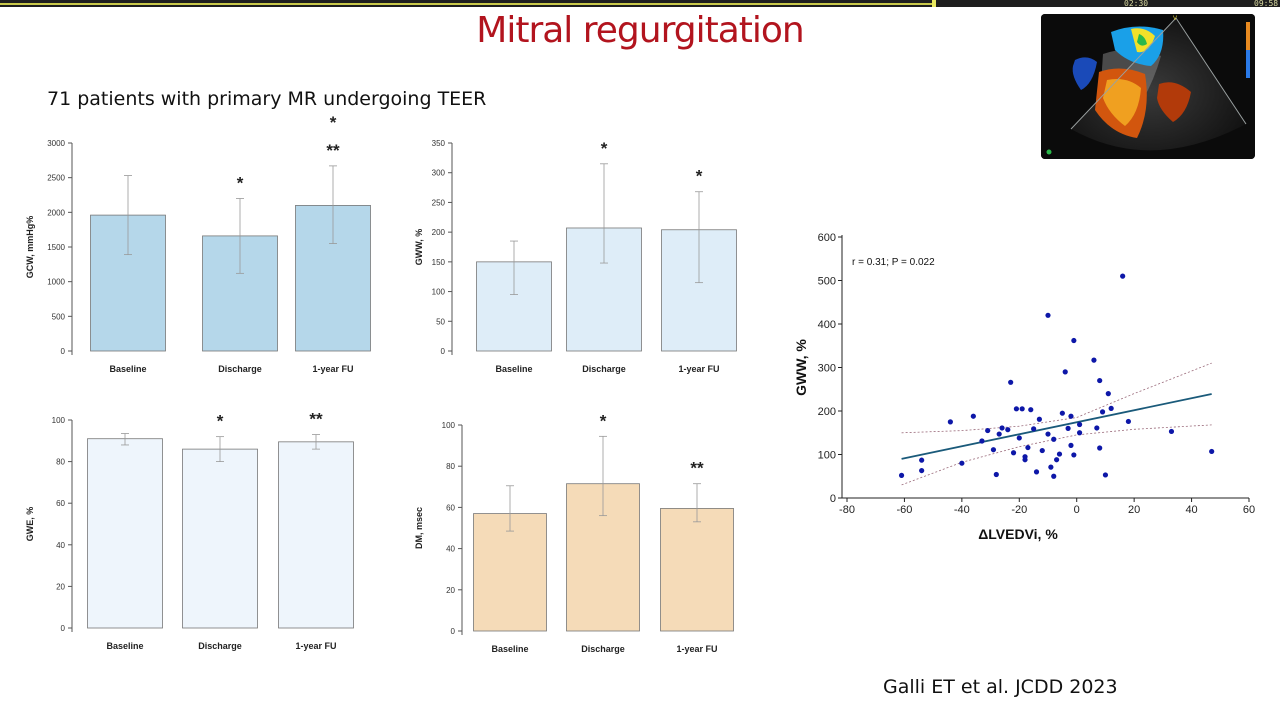 This screenshot has width=1280, height=720. I want to click on x-tick-label: -40, so click(962, 510).